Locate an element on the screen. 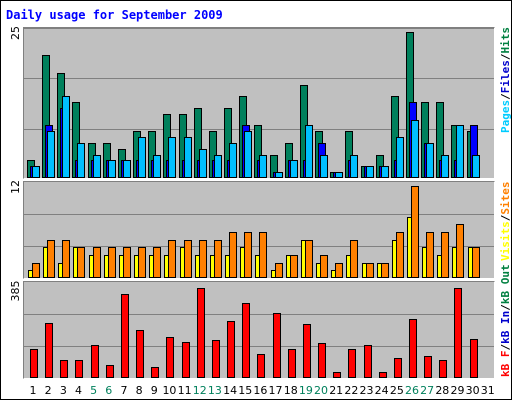 This screenshot has width=512, height=400. x-tick-label-10: 10 is located at coordinates (169, 390).